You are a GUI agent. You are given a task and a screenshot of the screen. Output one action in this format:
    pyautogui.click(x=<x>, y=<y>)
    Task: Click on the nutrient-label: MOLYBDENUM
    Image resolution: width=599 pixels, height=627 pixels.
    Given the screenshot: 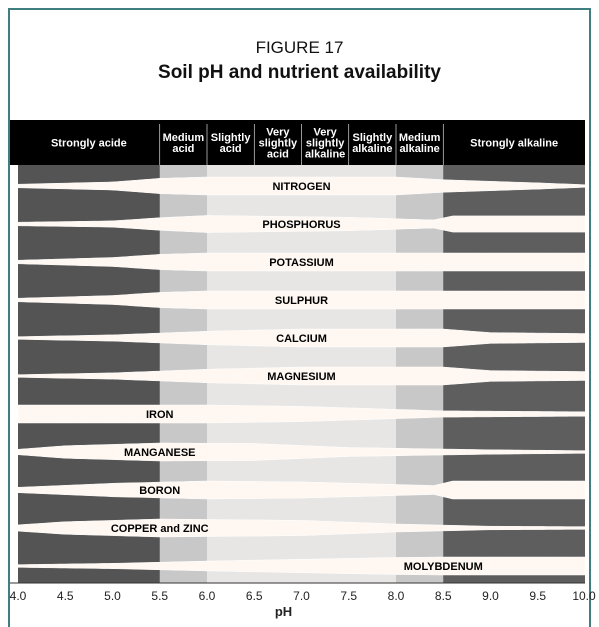 What is the action you would take?
    pyautogui.click(x=443, y=567)
    